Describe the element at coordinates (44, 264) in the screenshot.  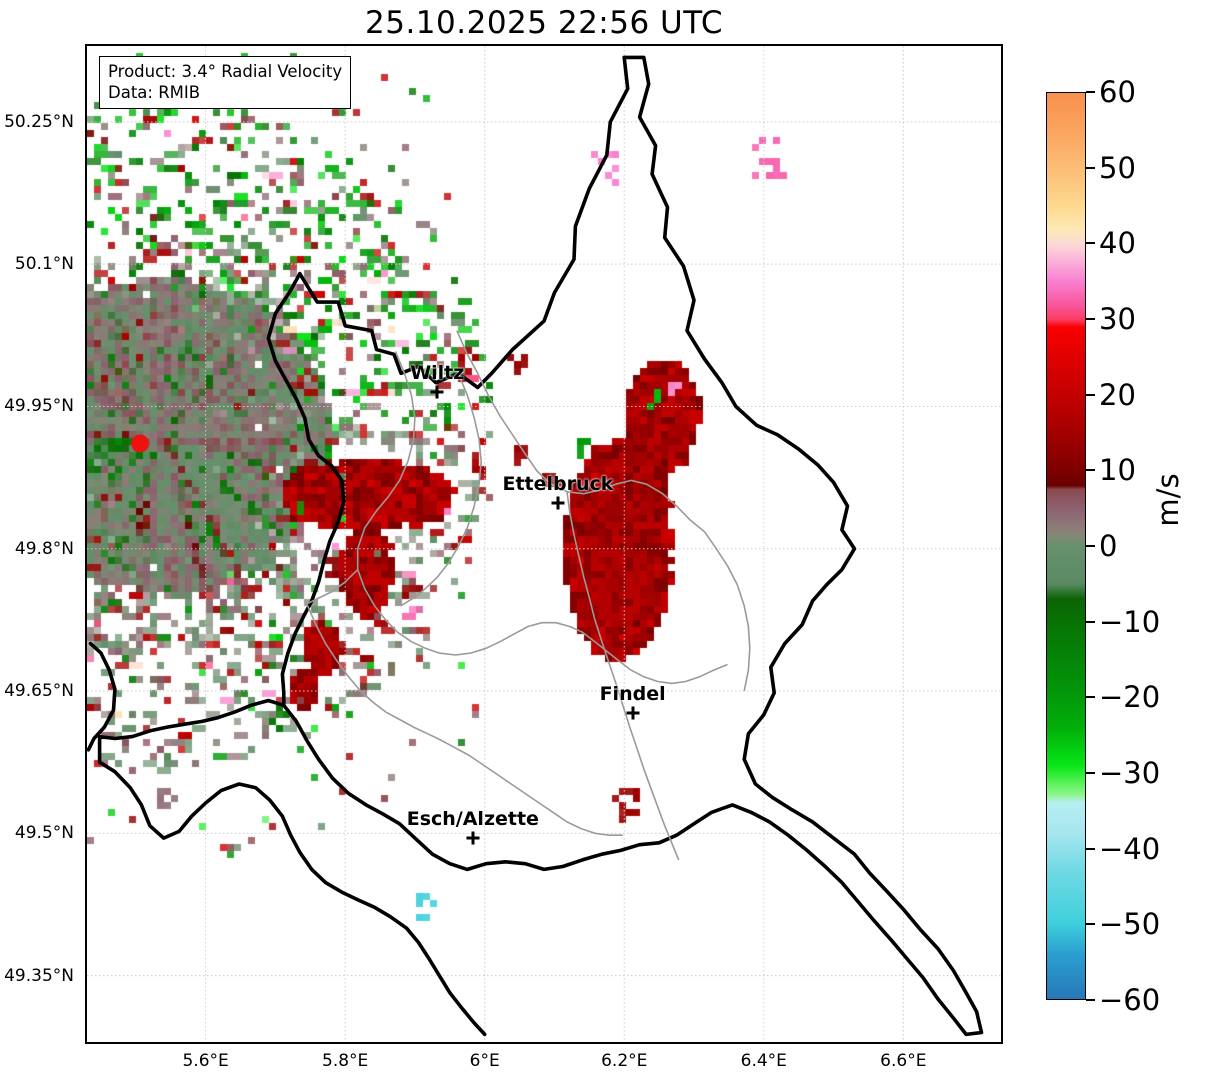
I see `y-axis-tick-label: 50.1°N` at that location.